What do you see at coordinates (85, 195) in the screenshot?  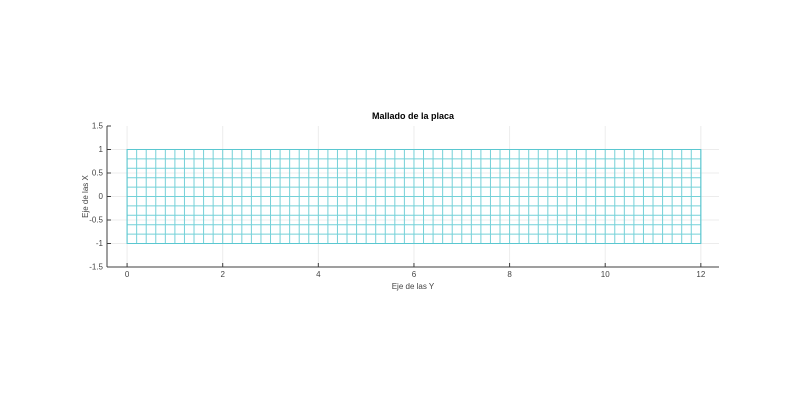 I see `y-axis-label: Eje de las X` at bounding box center [85, 195].